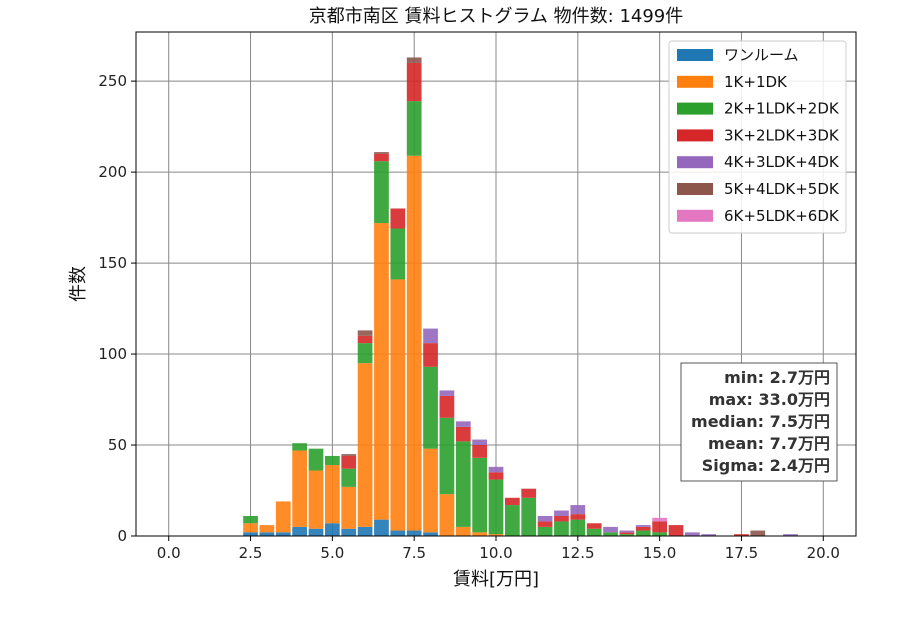  I want to click on x-tick-label: 17.5, so click(741, 553).